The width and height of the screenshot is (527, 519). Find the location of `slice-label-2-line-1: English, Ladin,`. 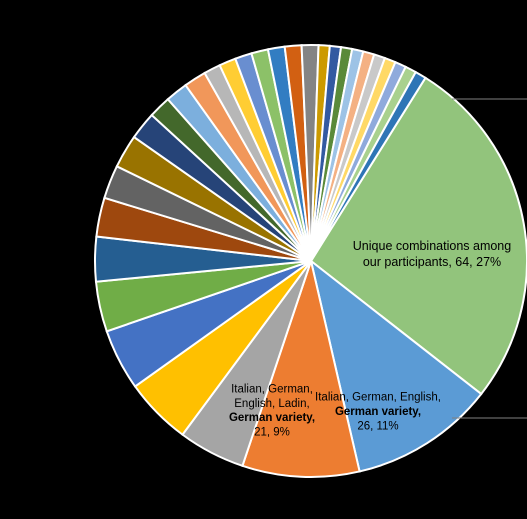

slice-label-2-line-1: English, Ladin, is located at coordinates (271, 404).